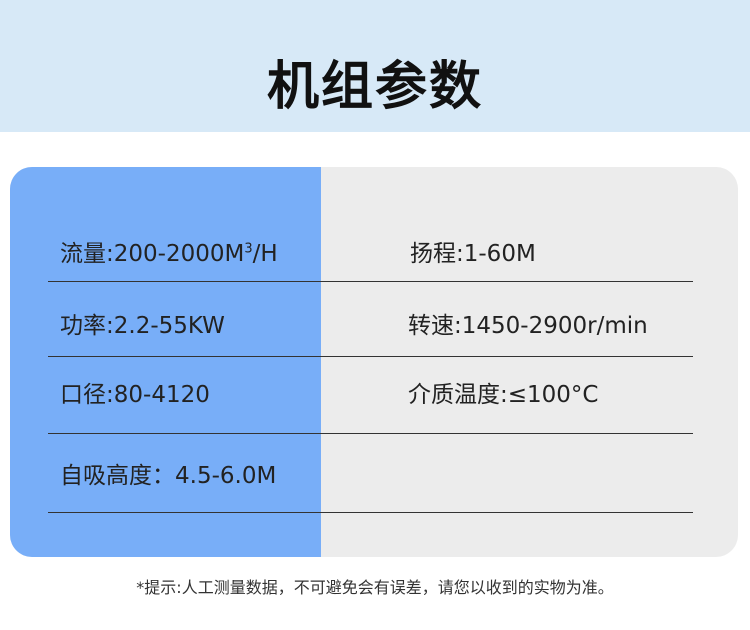 Image resolution: width=750 pixels, height=630 pixels. What do you see at coordinates (528, 326) in the screenshot?
I see `param-speed: 转速:1450-2900r/min` at bounding box center [528, 326].